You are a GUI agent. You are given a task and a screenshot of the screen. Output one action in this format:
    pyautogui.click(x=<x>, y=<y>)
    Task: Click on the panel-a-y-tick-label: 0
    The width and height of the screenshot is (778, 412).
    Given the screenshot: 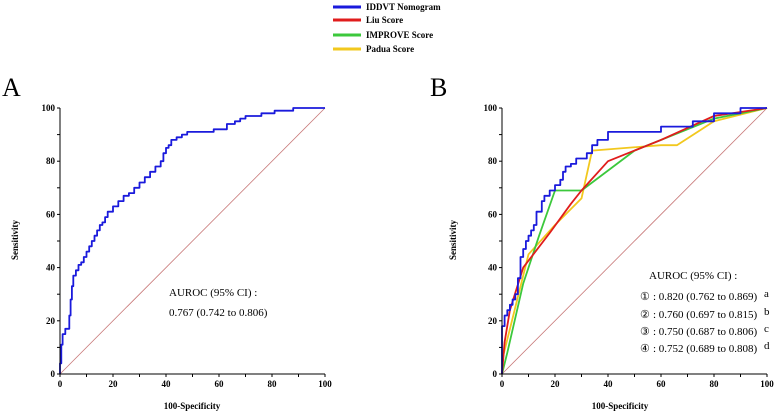 What is the action you would take?
    pyautogui.click(x=53, y=374)
    